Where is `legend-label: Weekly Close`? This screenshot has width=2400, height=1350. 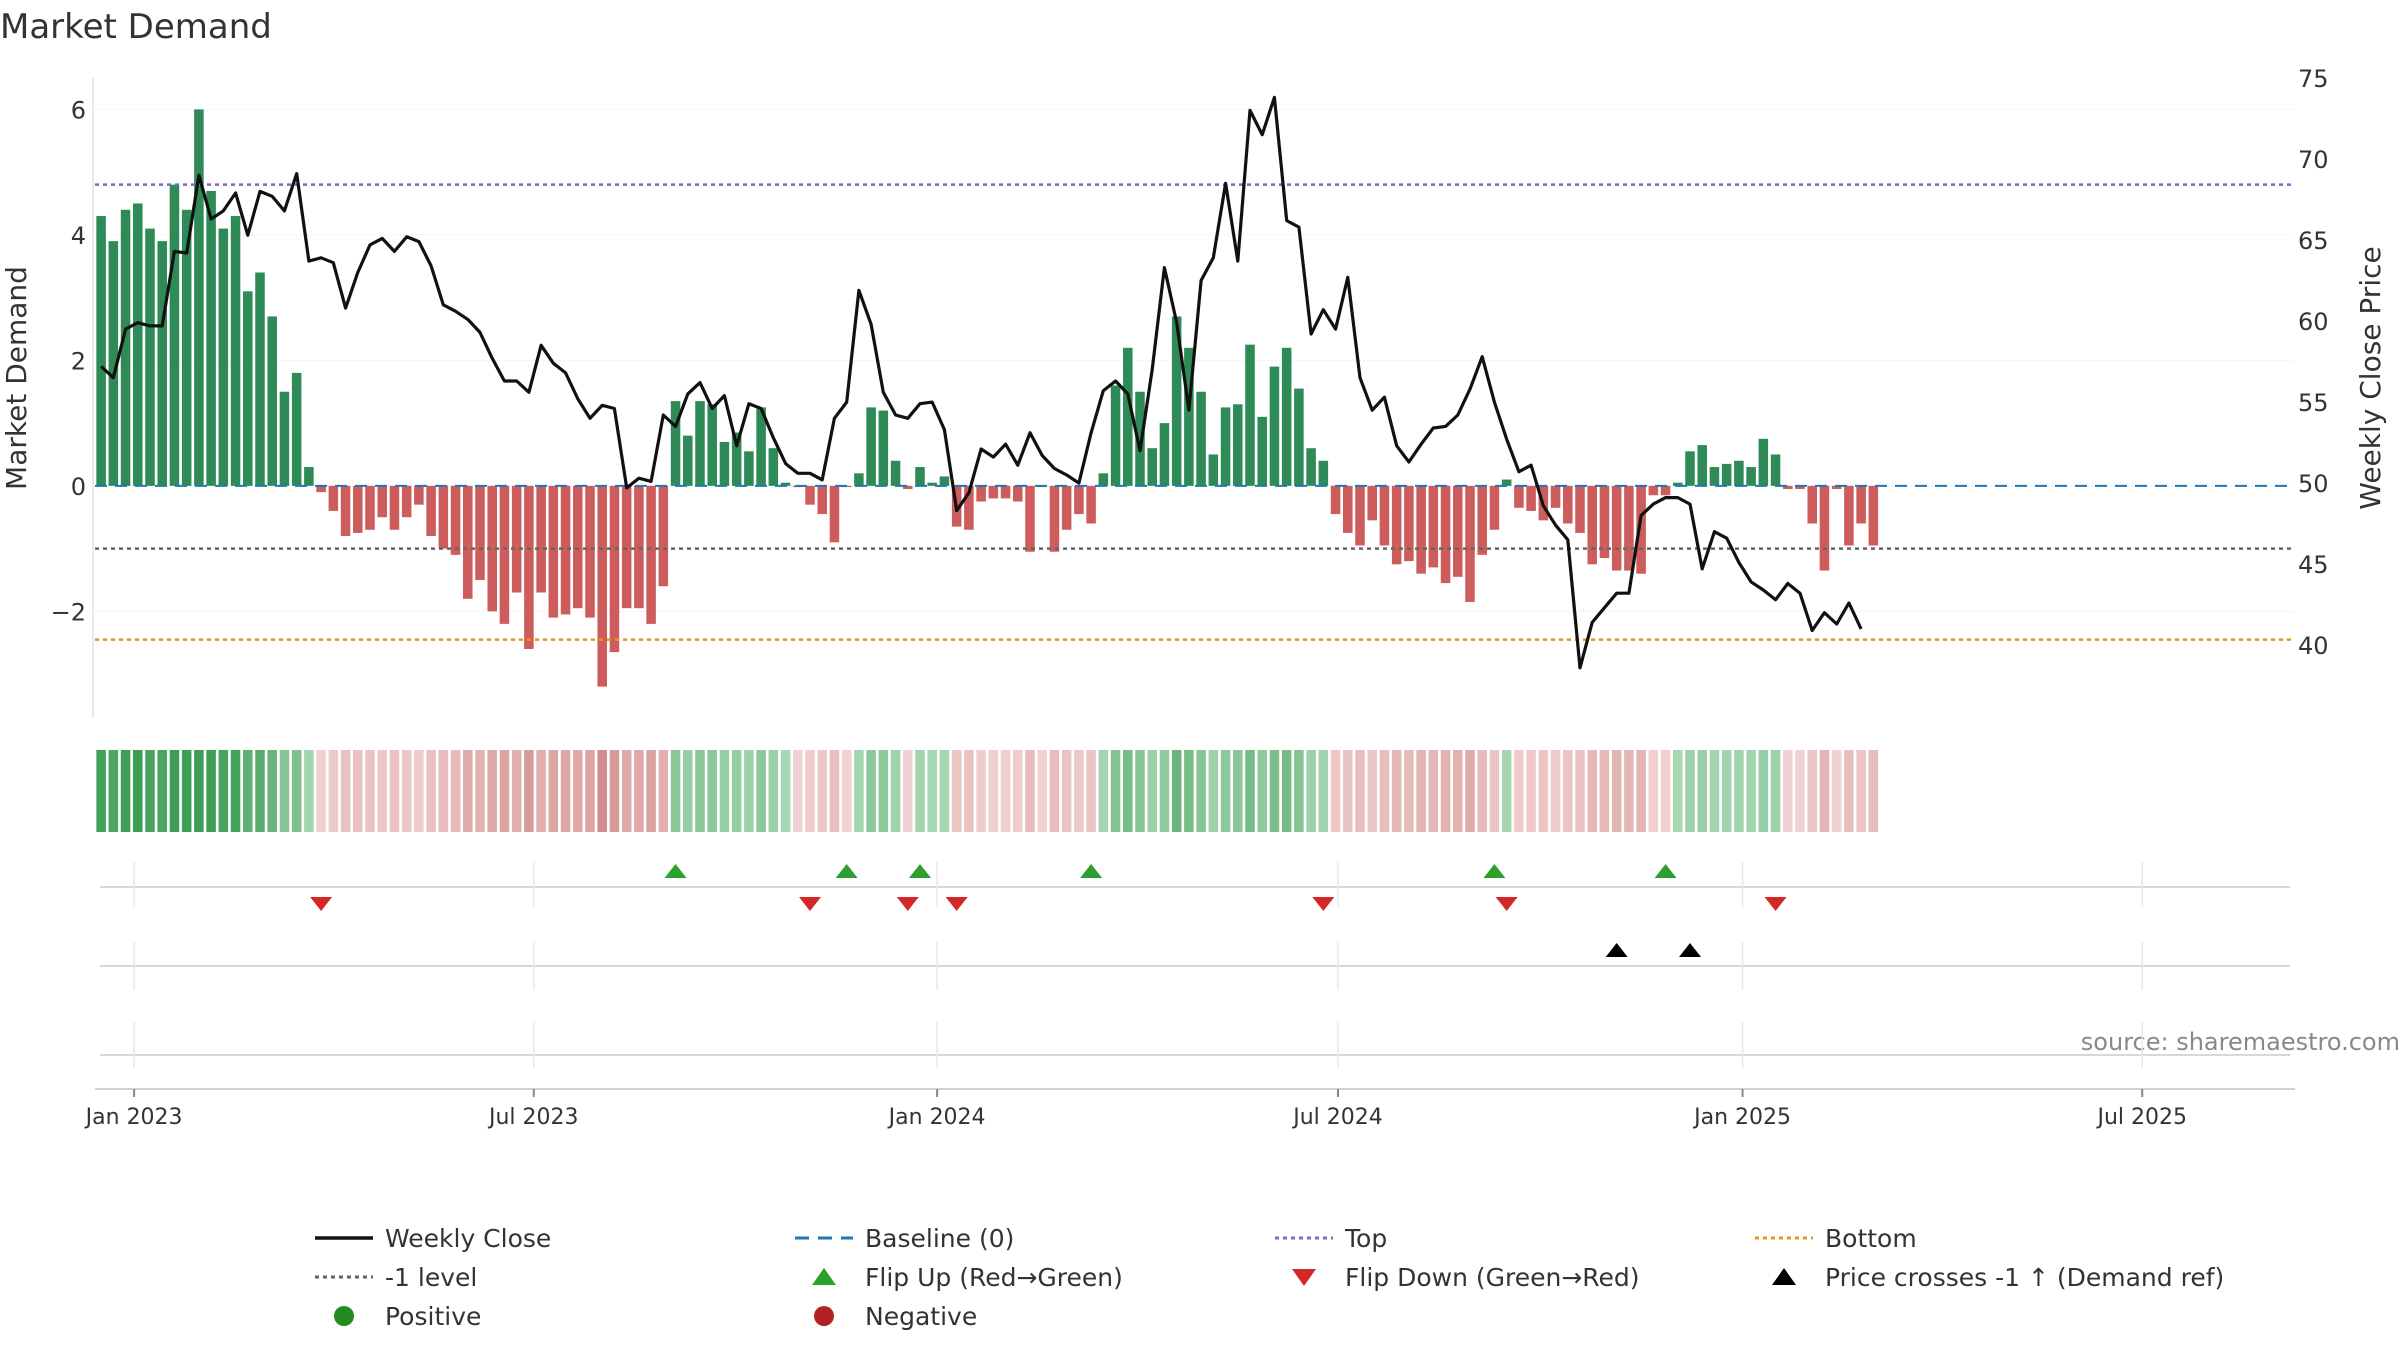 legend-label: Weekly Close is located at coordinates (468, 1238).